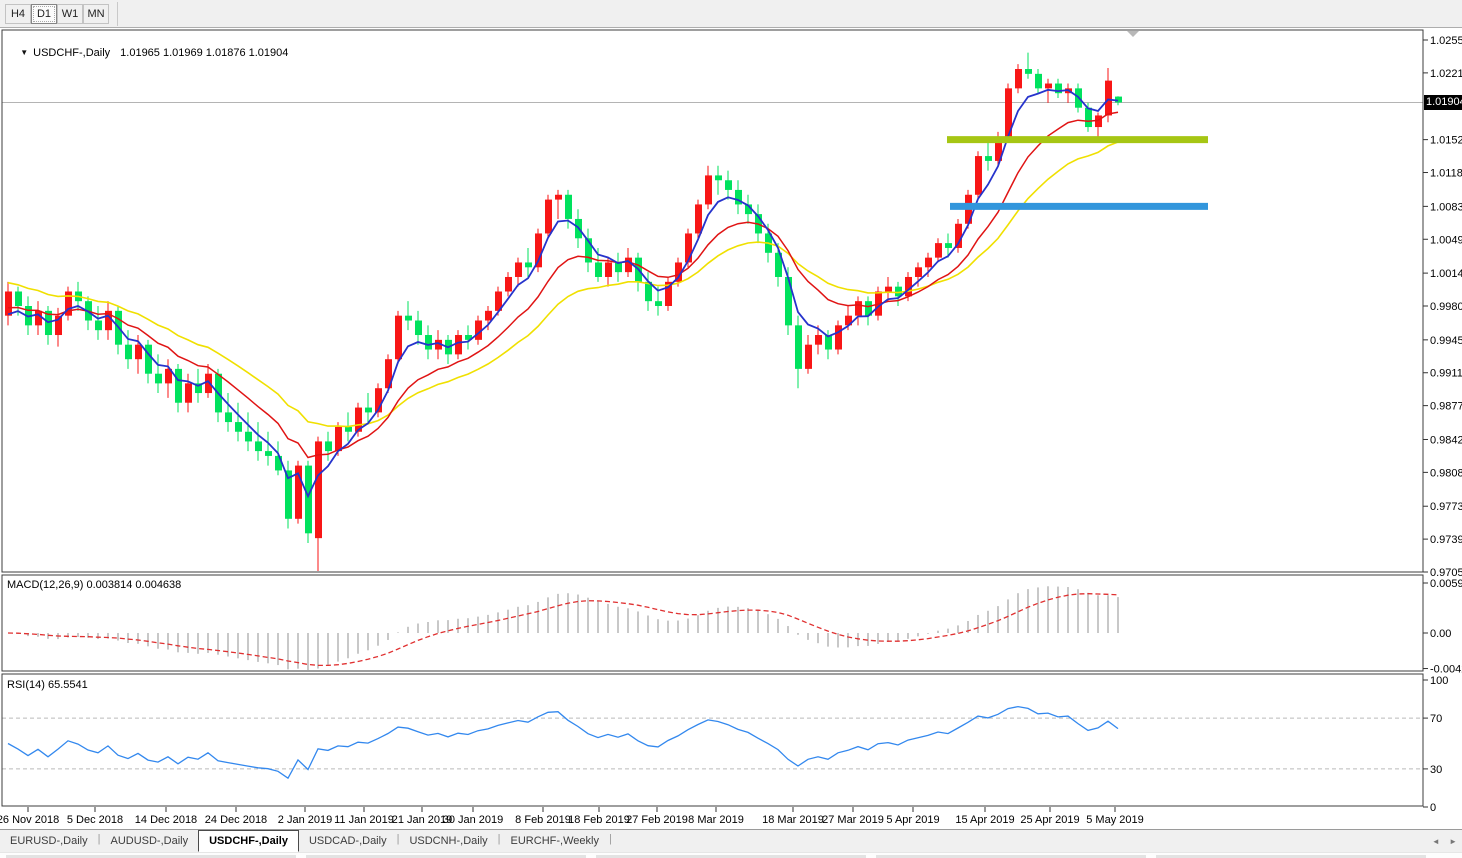 The height and width of the screenshot is (858, 1462). I want to click on macd-signal-line, so click(563, 630).